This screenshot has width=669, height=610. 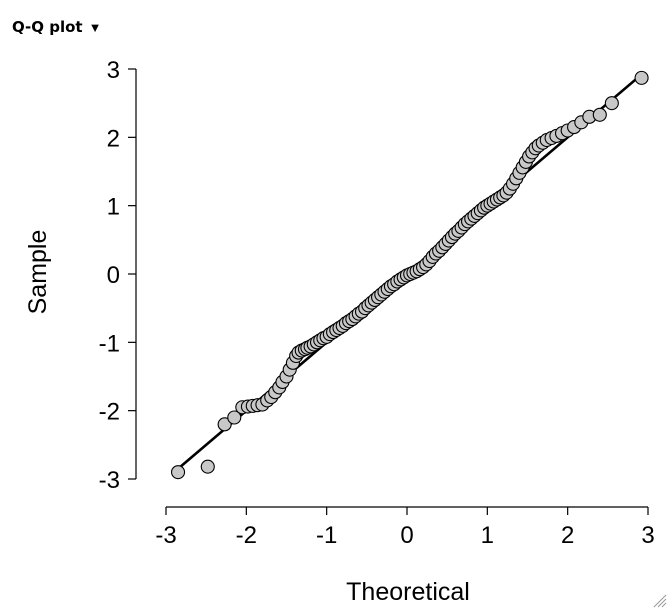 What do you see at coordinates (113, 275) in the screenshot?
I see `y-tick-label: 0` at bounding box center [113, 275].